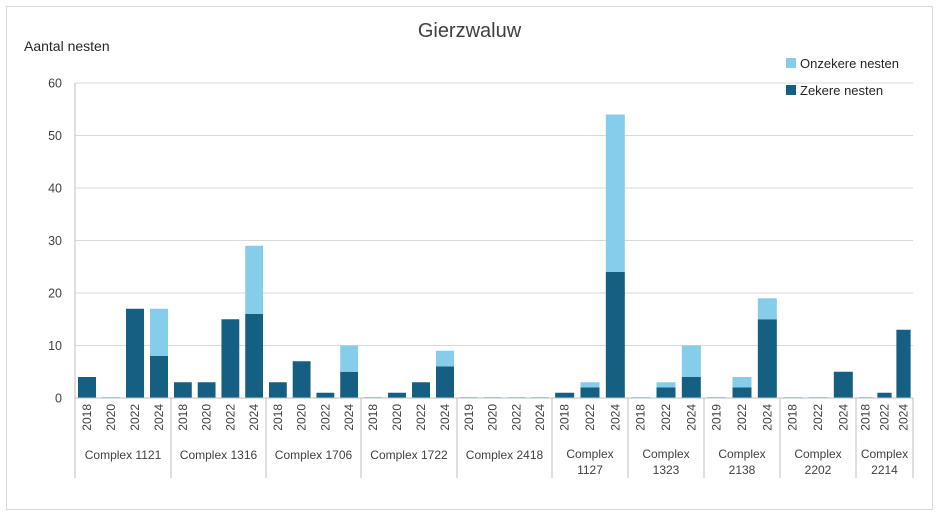  What do you see at coordinates (850, 63) in the screenshot?
I see `legend-label-onzeker: Onzekere nesten` at bounding box center [850, 63].